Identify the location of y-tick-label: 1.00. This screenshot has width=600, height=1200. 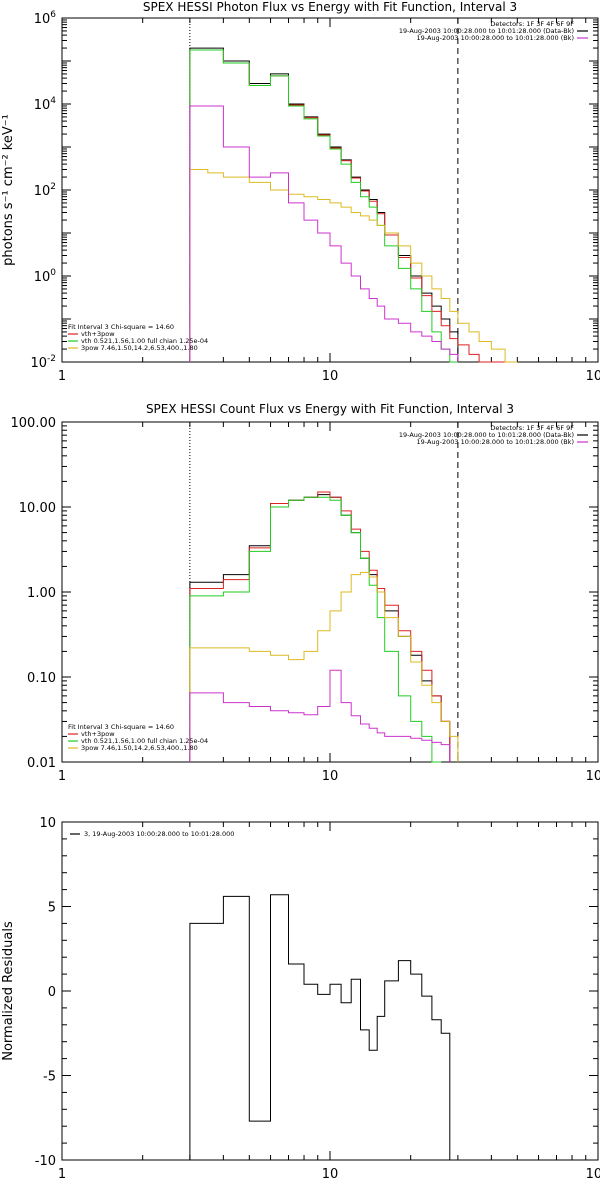
(41, 593).